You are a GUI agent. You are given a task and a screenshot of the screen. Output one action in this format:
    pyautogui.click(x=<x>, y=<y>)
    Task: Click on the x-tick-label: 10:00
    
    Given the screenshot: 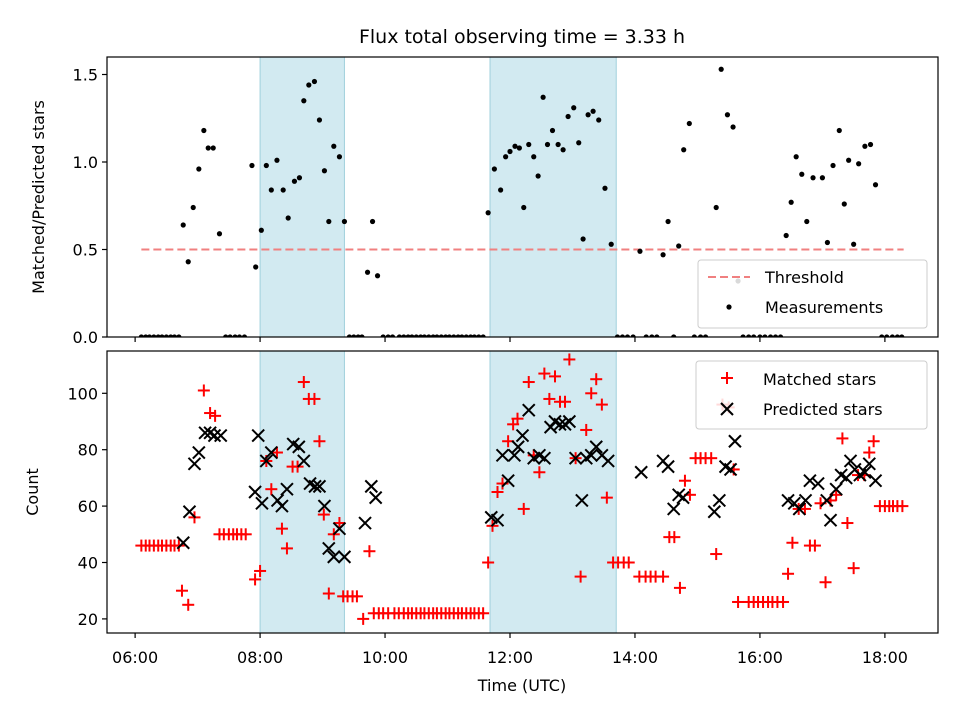 What is the action you would take?
    pyautogui.click(x=385, y=657)
    